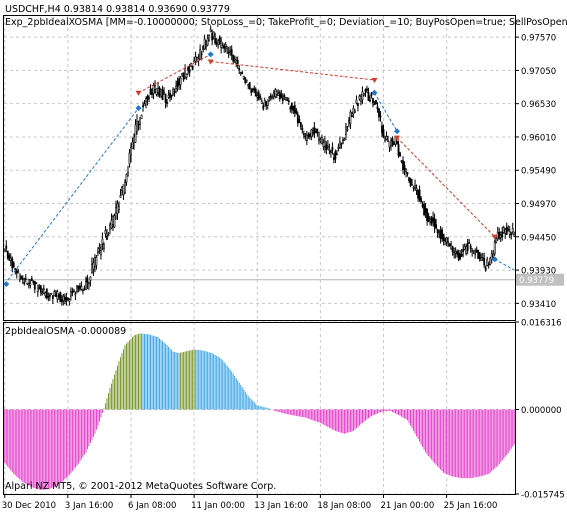  I want to click on price-tick-label: 0.97050, so click(538, 72).